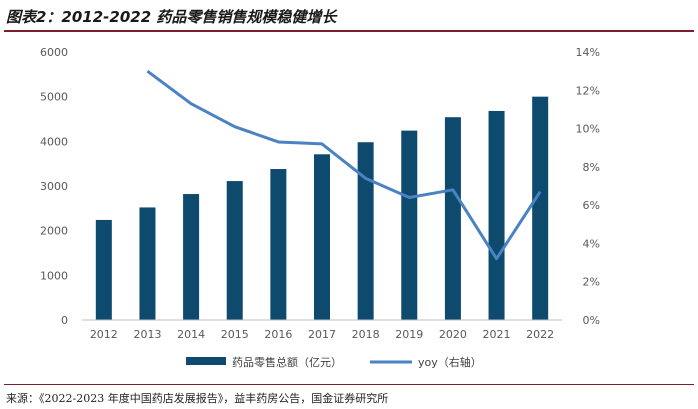 The width and height of the screenshot is (698, 409). I want to click on x-axis-tick-label: 2015, so click(235, 334).